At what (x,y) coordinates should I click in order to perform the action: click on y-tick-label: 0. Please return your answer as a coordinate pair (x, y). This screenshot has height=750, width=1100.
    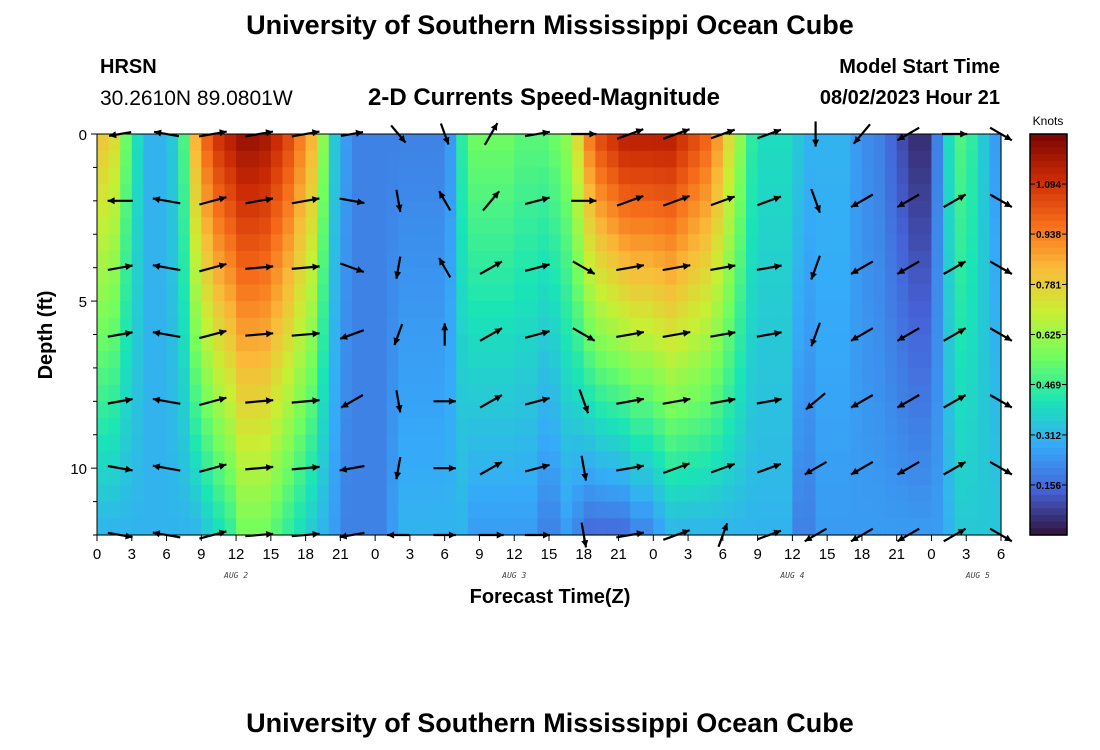
    Looking at the image, I should click on (83, 135).